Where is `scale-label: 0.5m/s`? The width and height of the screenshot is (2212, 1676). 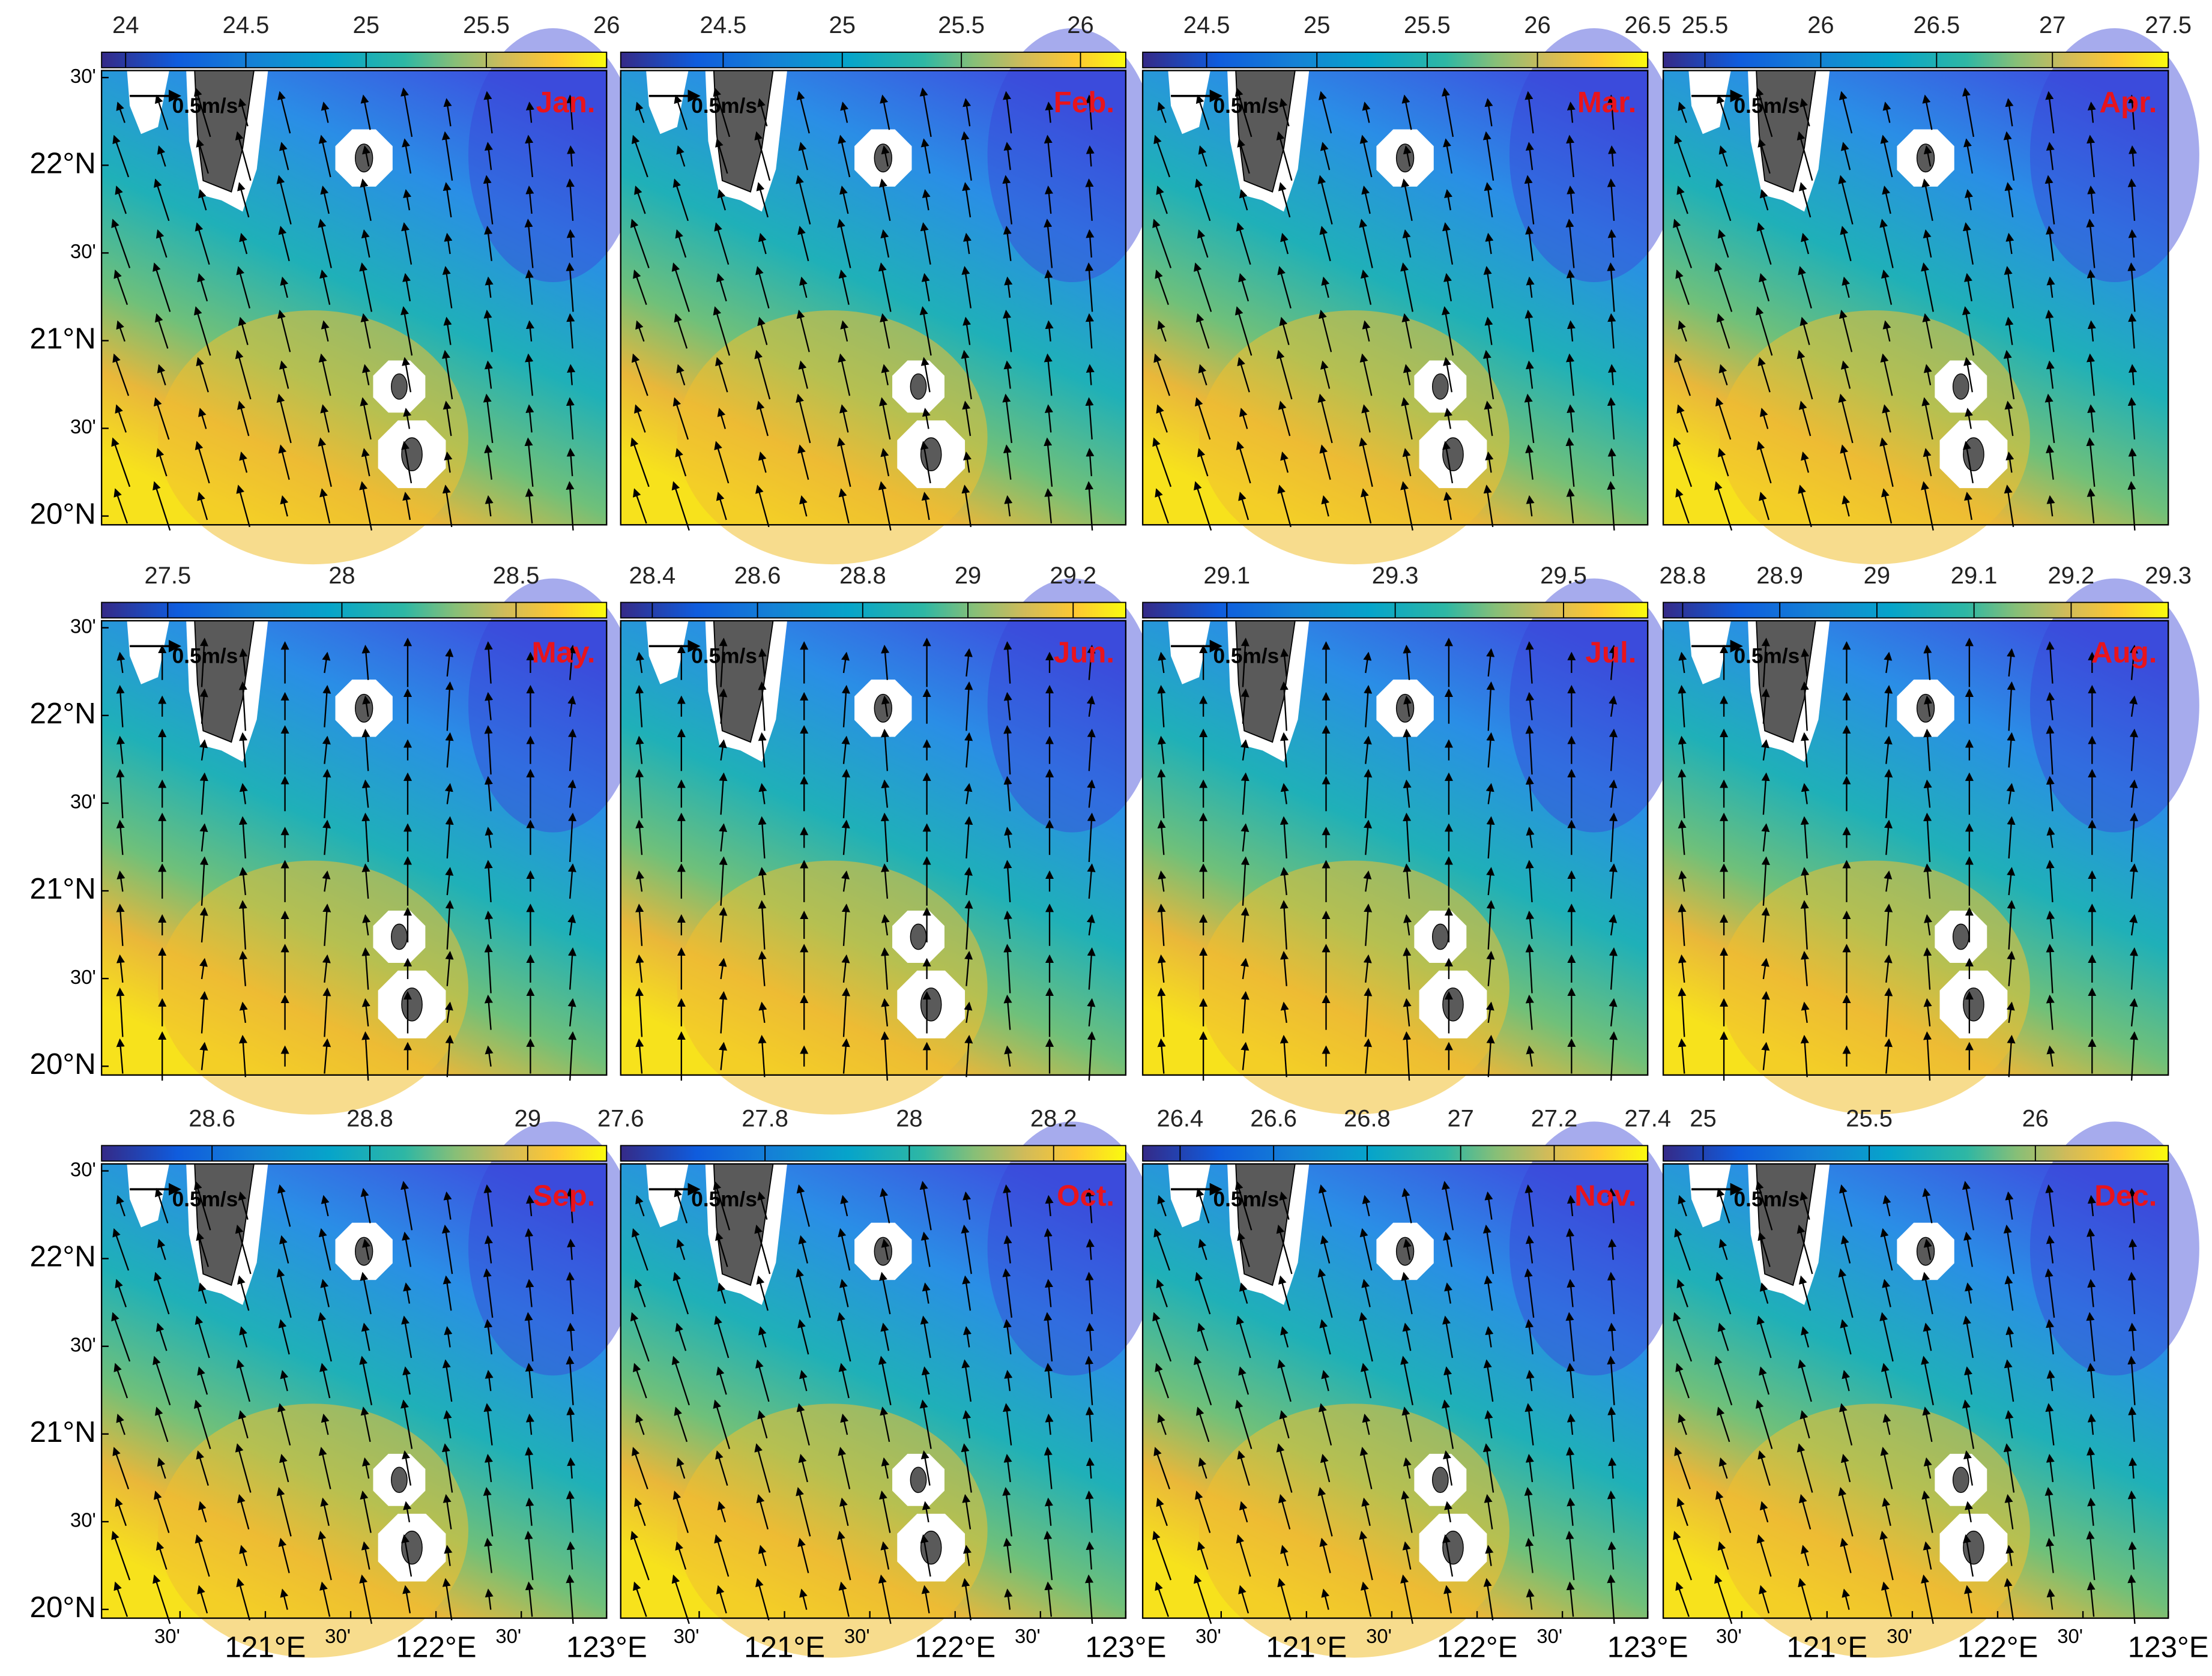 scale-label: 0.5m/s is located at coordinates (205, 106).